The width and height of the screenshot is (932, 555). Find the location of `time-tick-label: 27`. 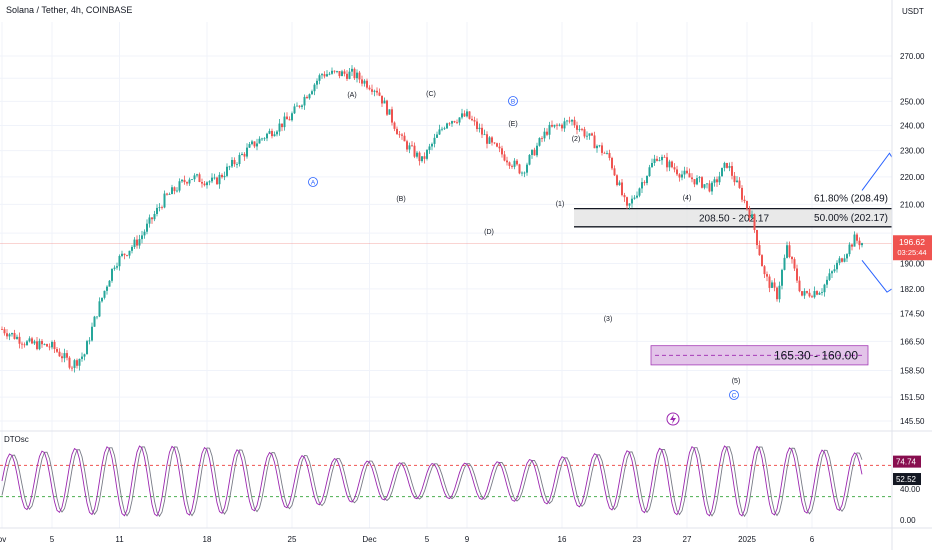

time-tick-label: 27 is located at coordinates (687, 539).